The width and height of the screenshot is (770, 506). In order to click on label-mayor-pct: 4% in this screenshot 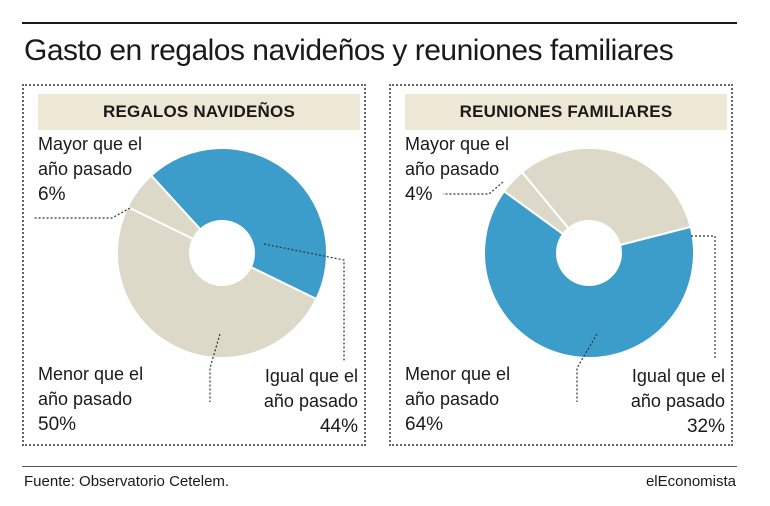, I will do `click(419, 194)`.